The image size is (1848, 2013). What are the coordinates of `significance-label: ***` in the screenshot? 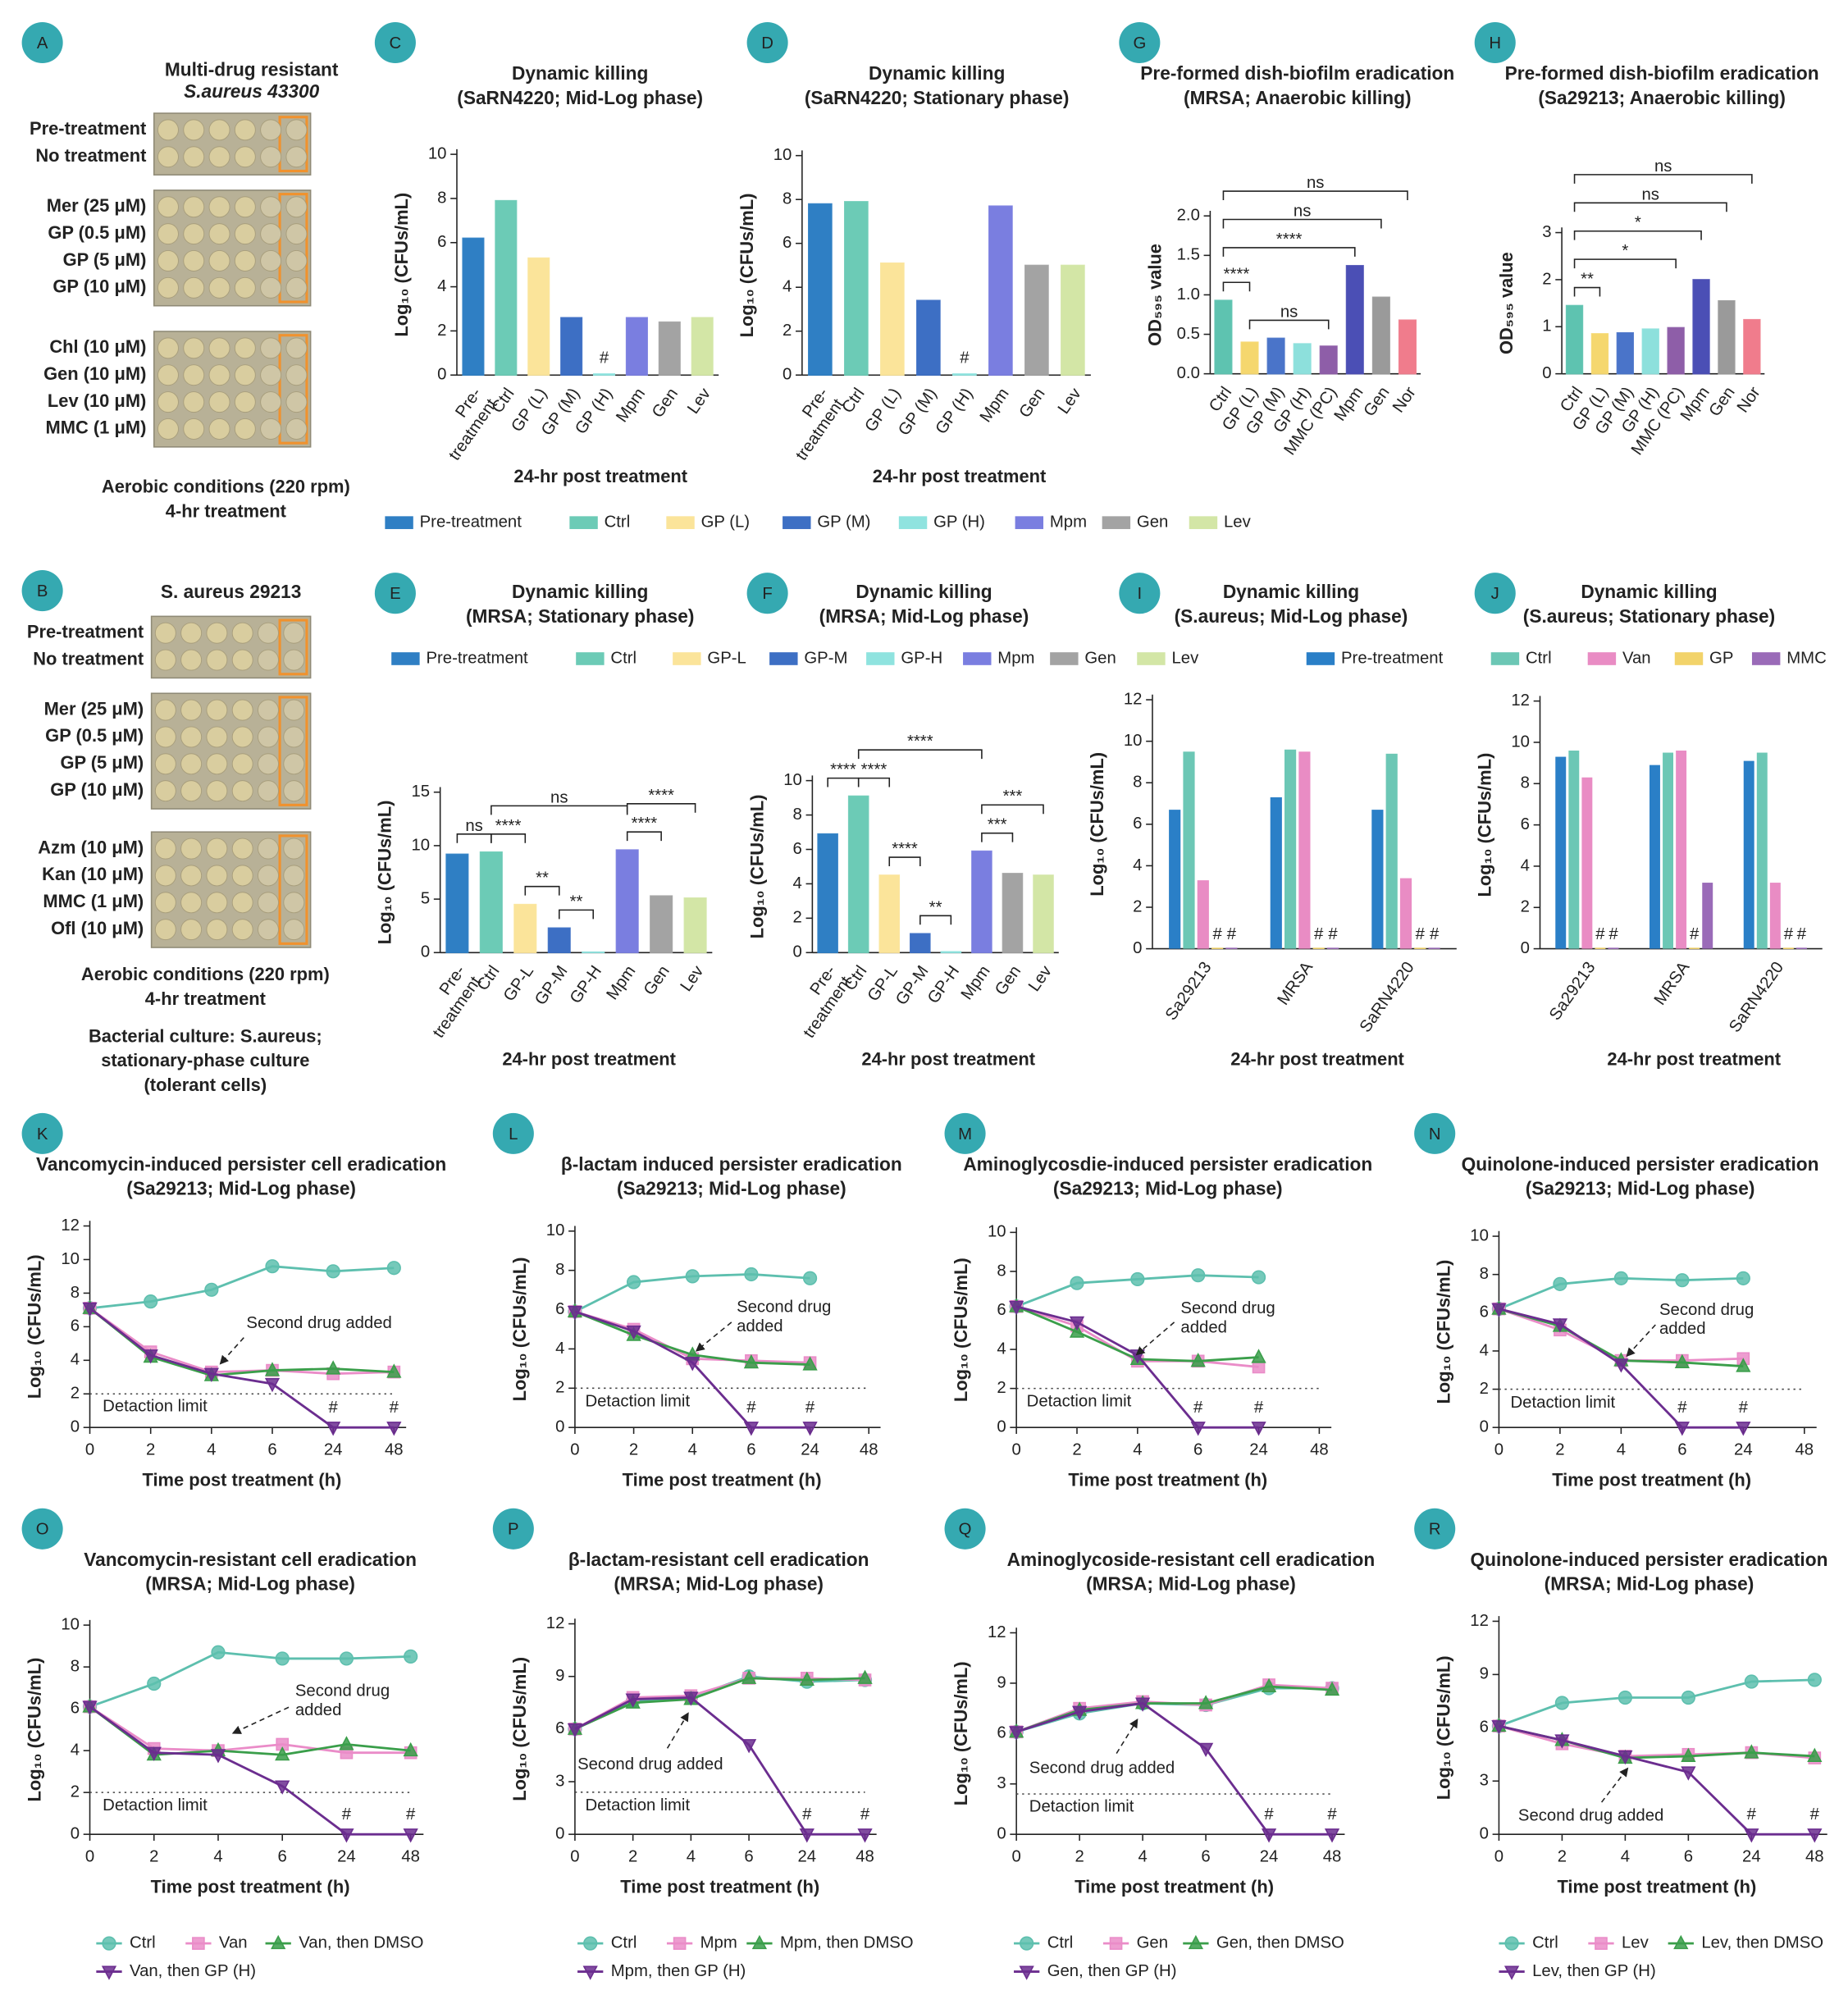 It's located at (1013, 796).